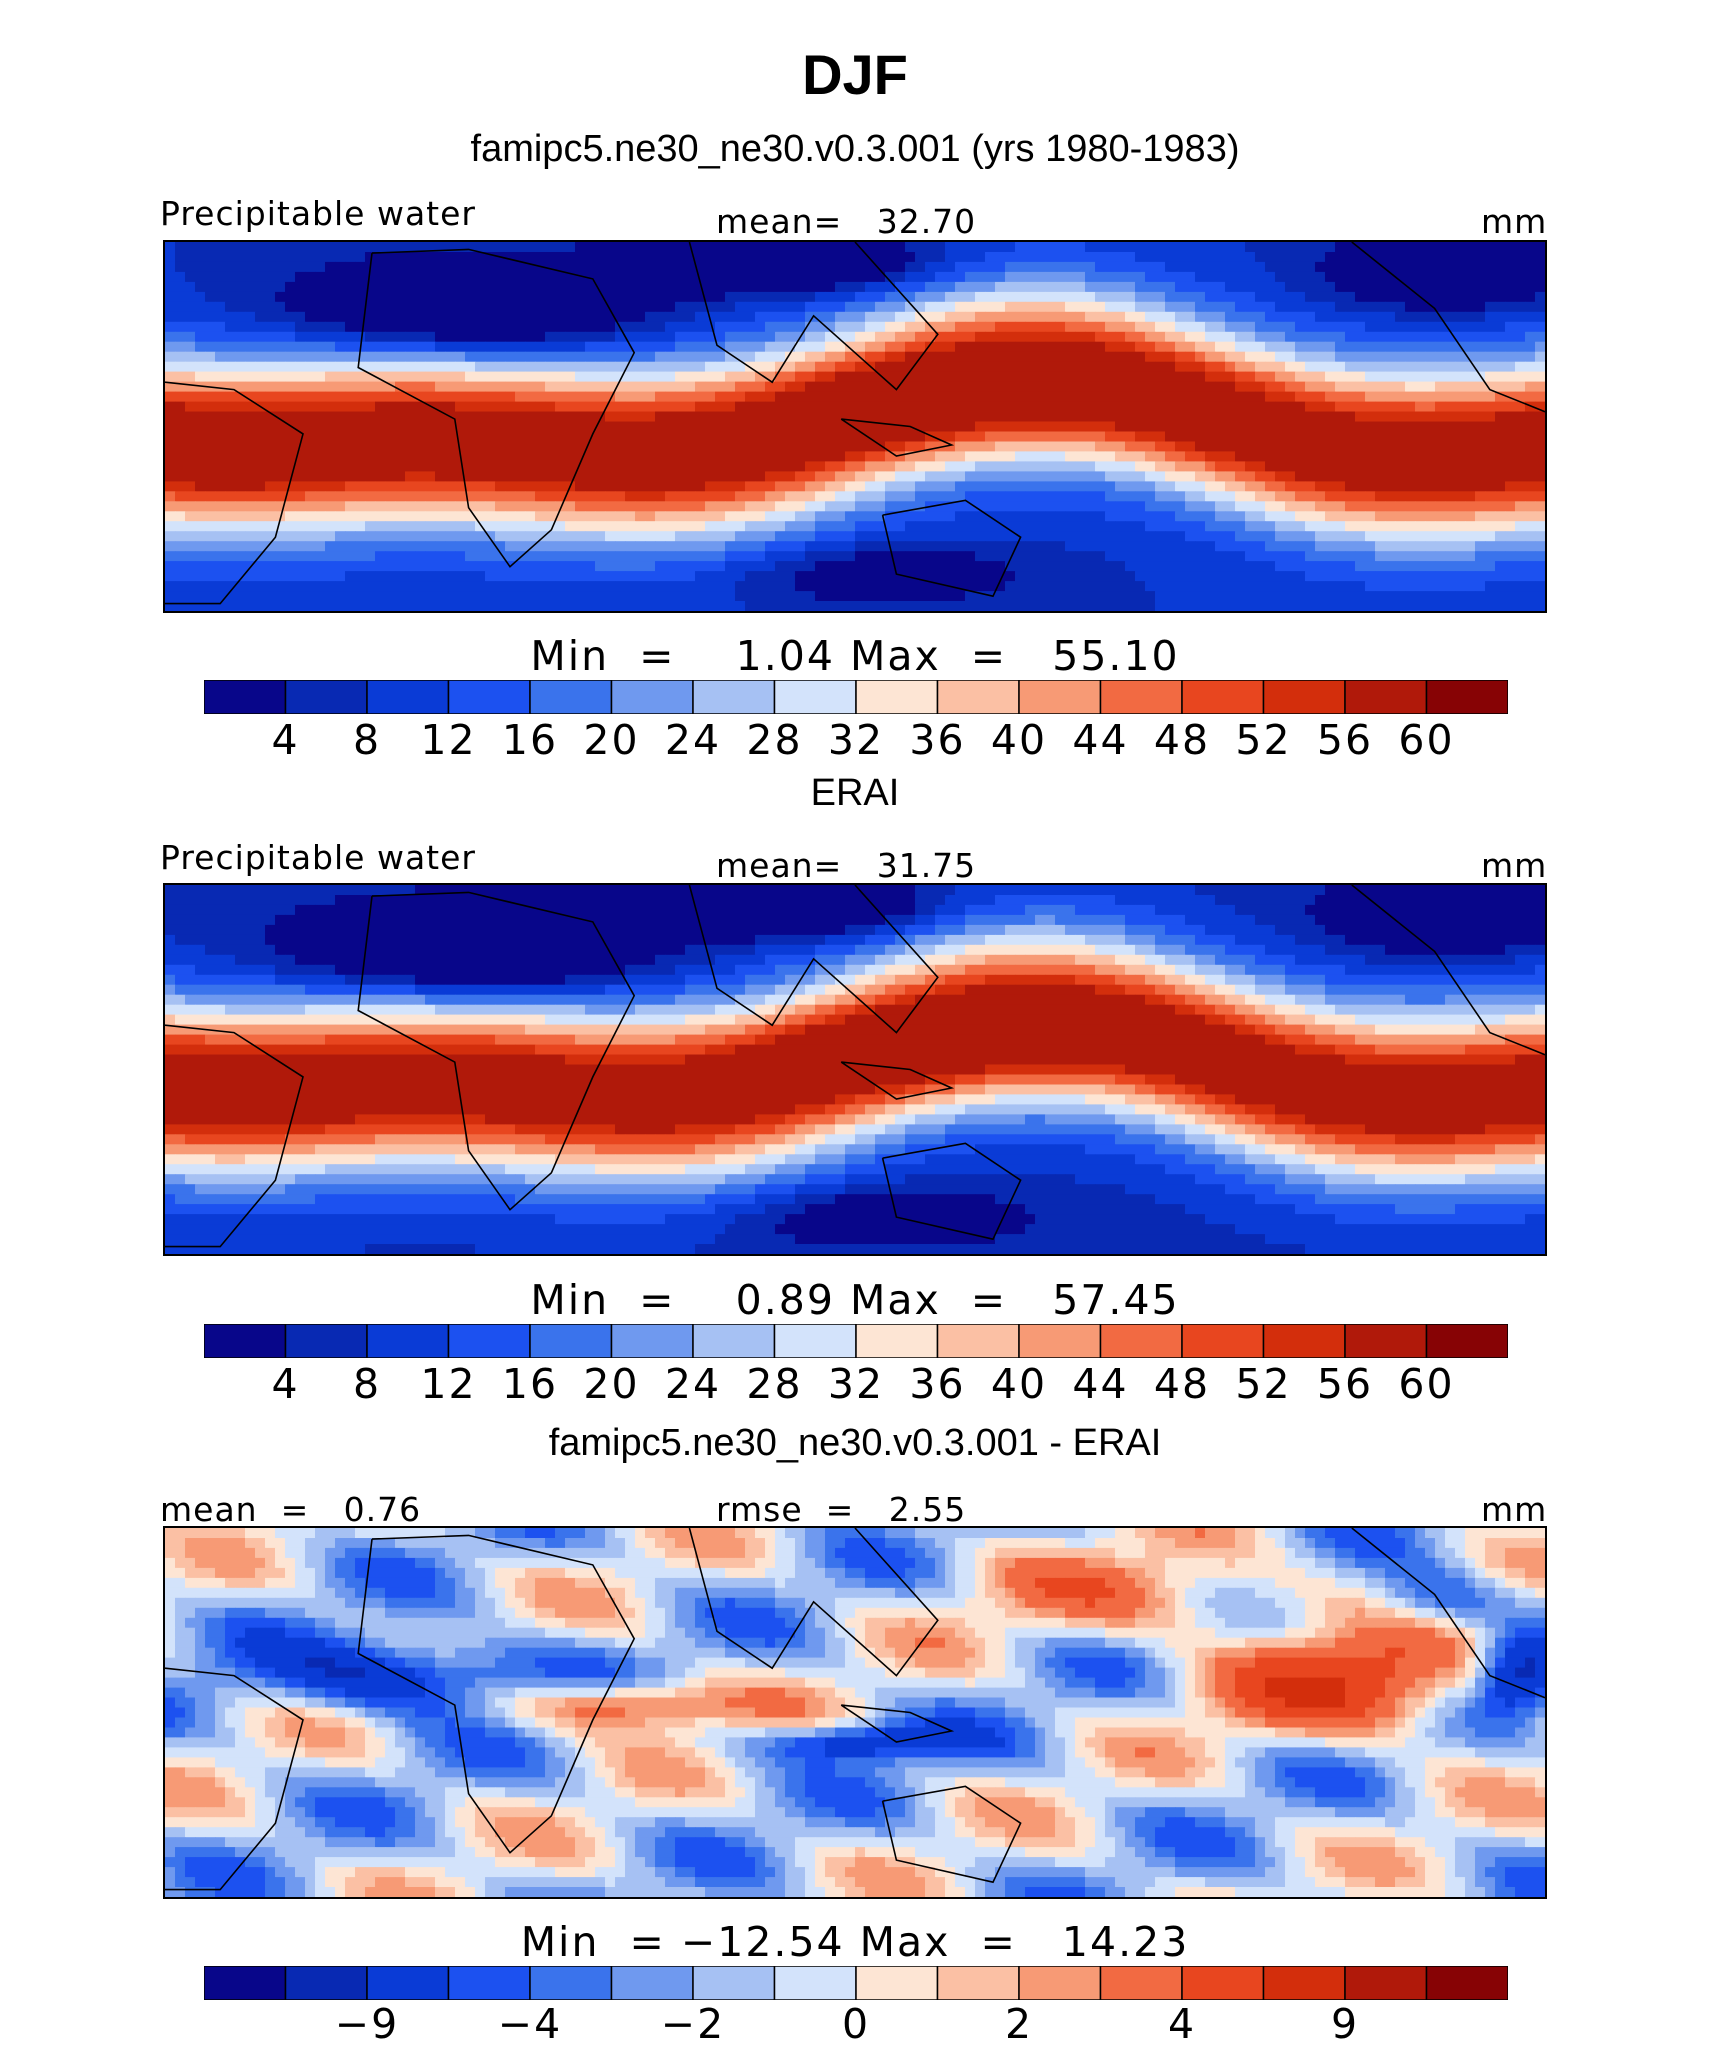  What do you see at coordinates (367, 2024) in the screenshot?
I see `colorbar-tick-label: −9` at bounding box center [367, 2024].